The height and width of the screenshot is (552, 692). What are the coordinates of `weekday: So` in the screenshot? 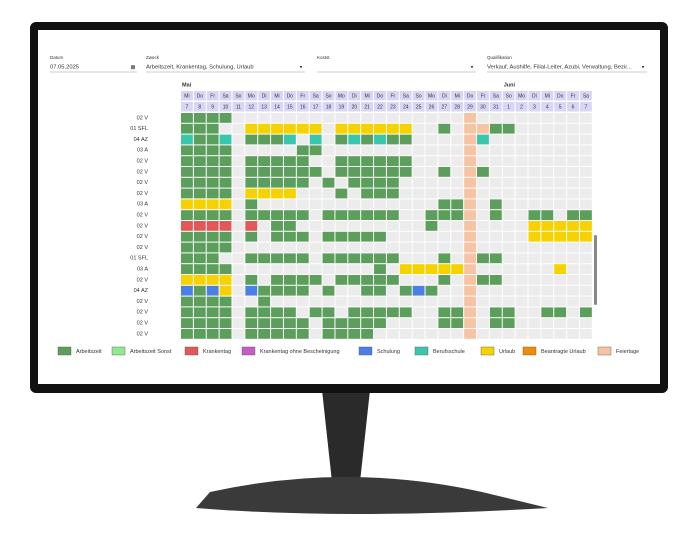 It's located at (328, 96).